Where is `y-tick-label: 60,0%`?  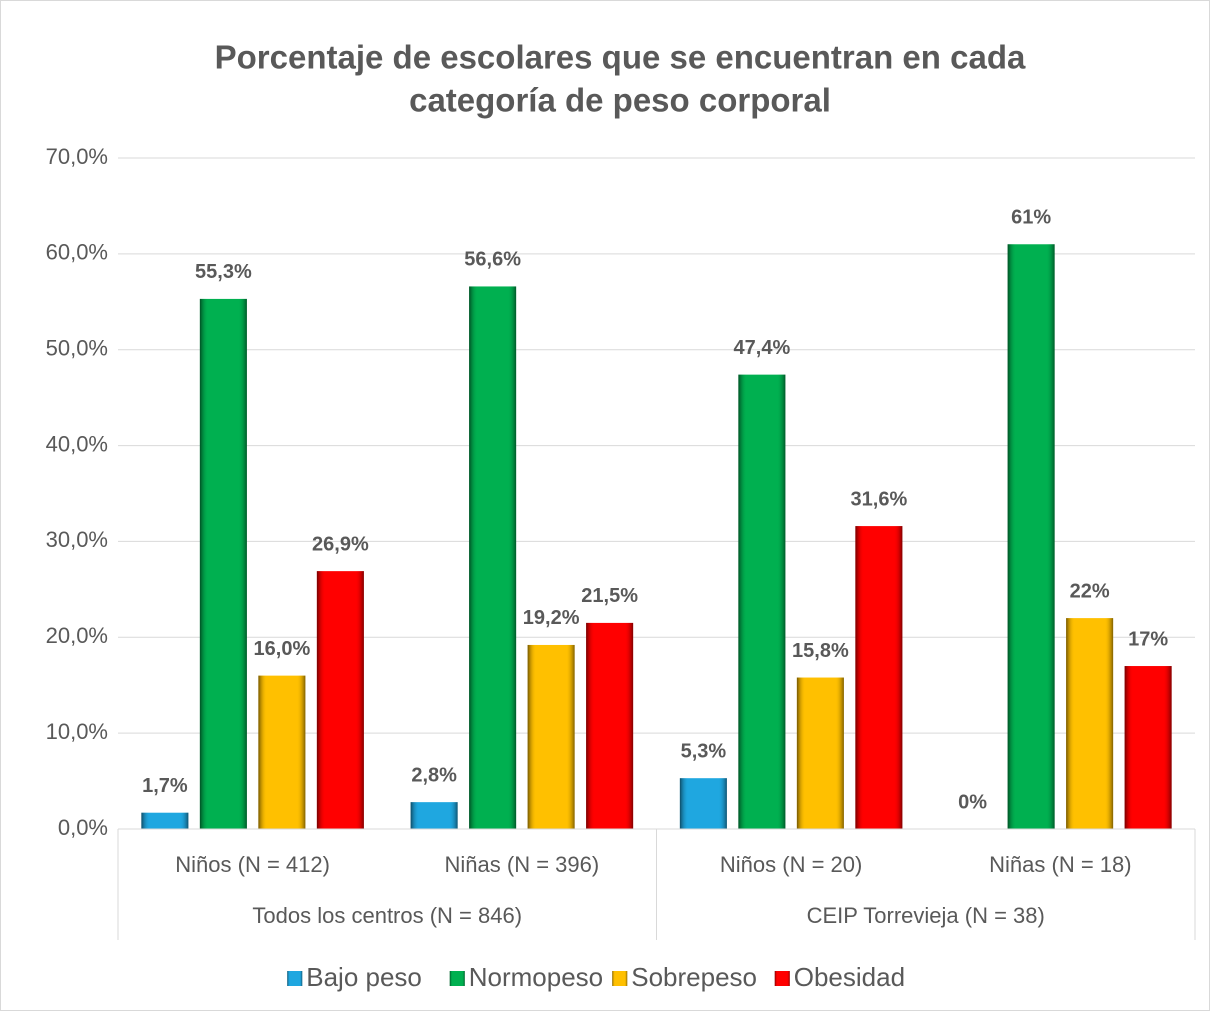 y-tick-label: 60,0% is located at coordinates (77, 252).